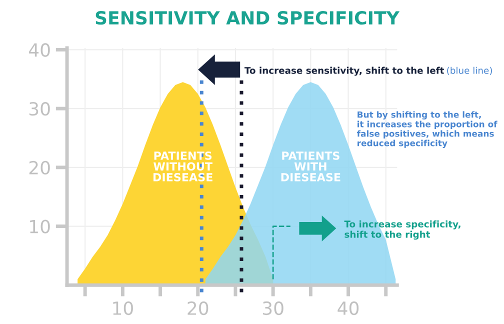  I want to click on series-label: PATIENTS WITH DIESEASE, so click(310, 166).